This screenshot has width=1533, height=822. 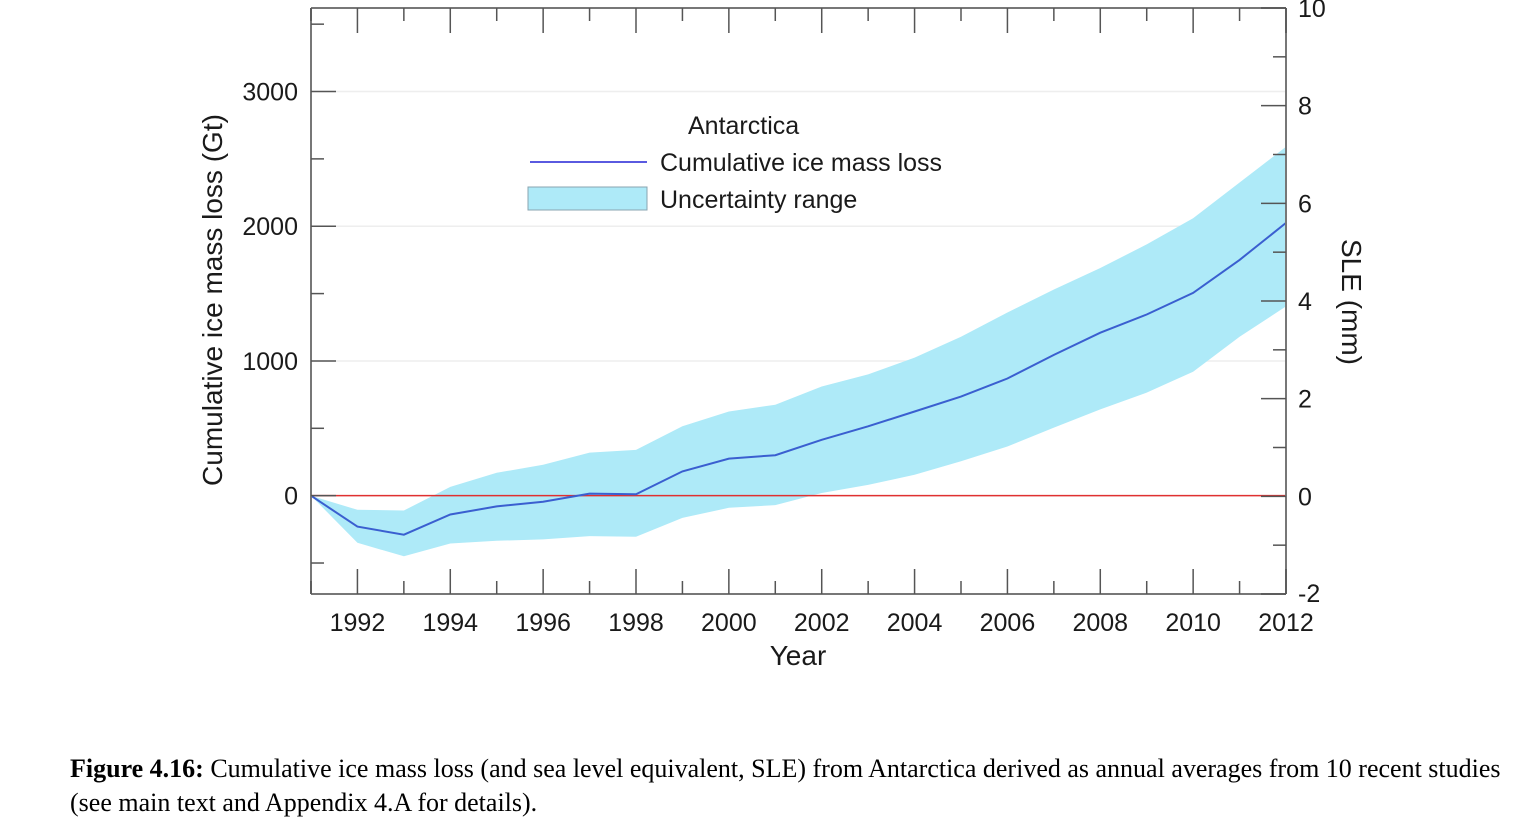 What do you see at coordinates (587, 198) in the screenshot?
I see `legend-band-swatch` at bounding box center [587, 198].